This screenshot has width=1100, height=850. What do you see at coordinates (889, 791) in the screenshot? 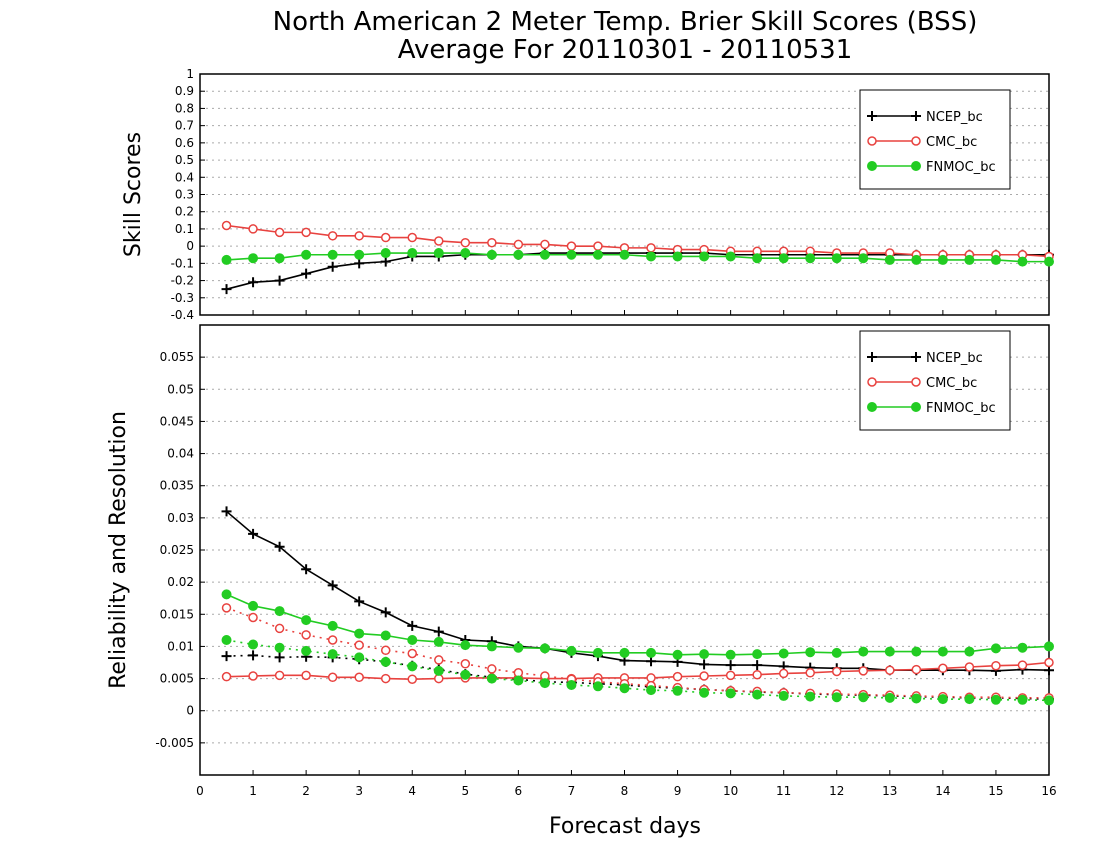
I see `x-tick-label: 13` at bounding box center [889, 791].